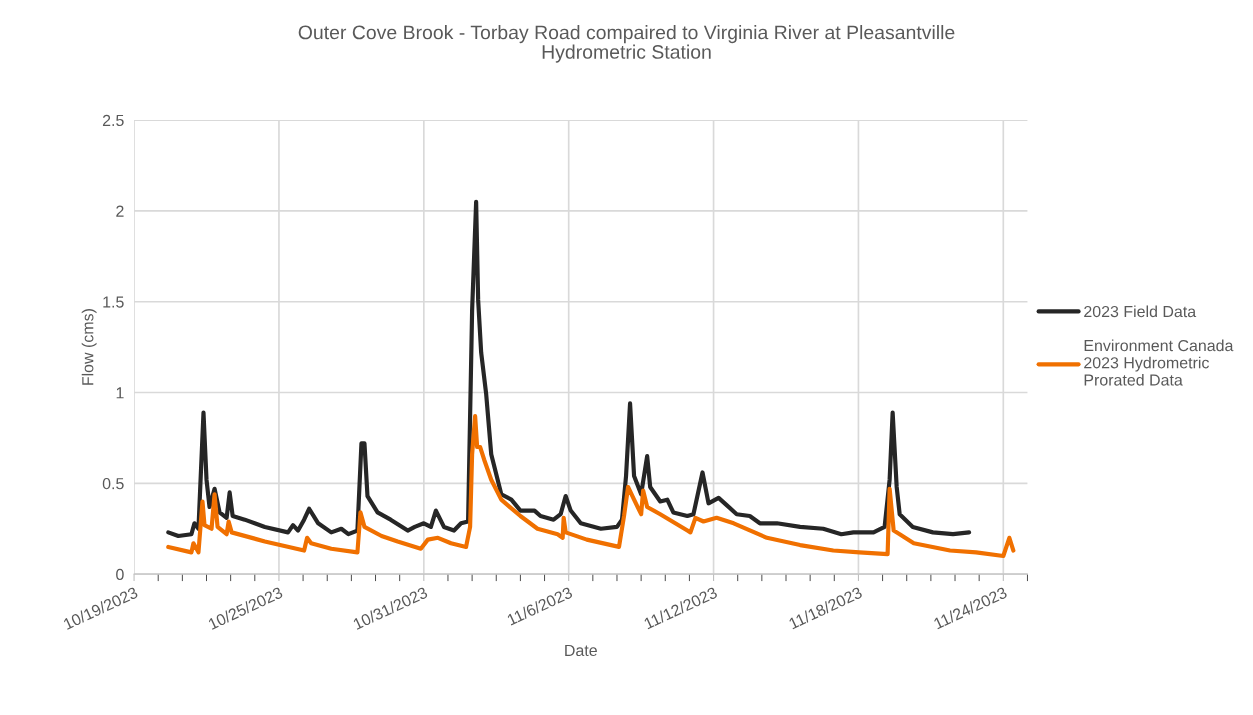 The width and height of the screenshot is (1253, 715). I want to click on chart-title: Outer Cove Brook - Torbay Road compaired to Virginia River at Pleasantville Hydrometric Station, so click(626, 44).